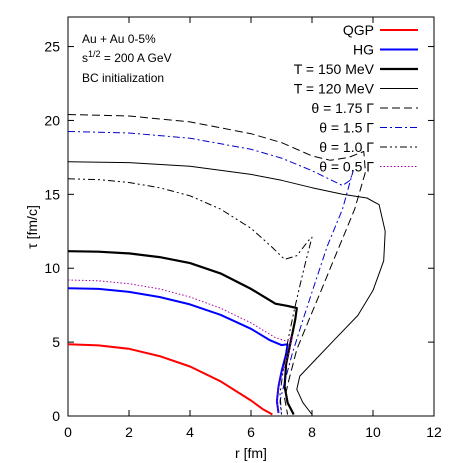  What do you see at coordinates (346, 147) in the screenshot?
I see `legend-label: θ = 1.0 Γ` at bounding box center [346, 147].